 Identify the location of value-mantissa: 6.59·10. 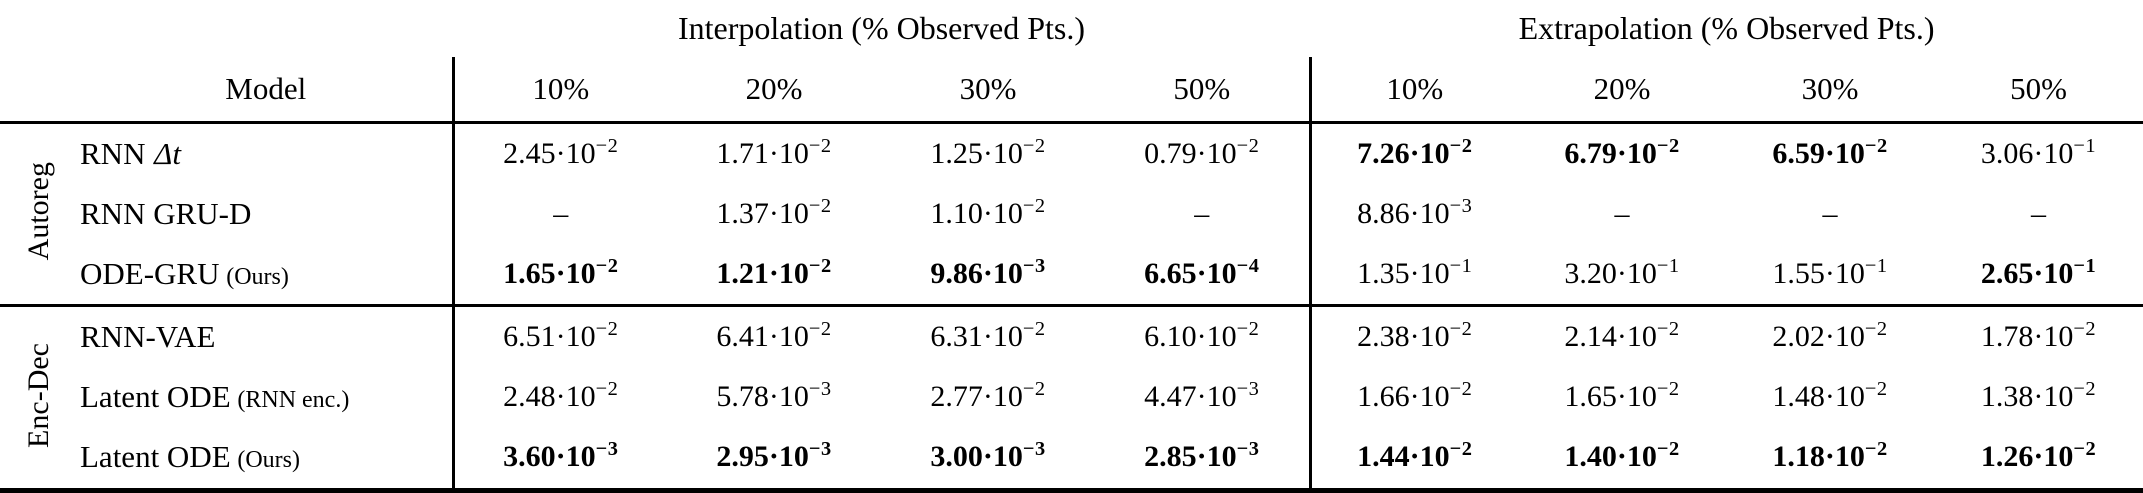
(1818, 154).